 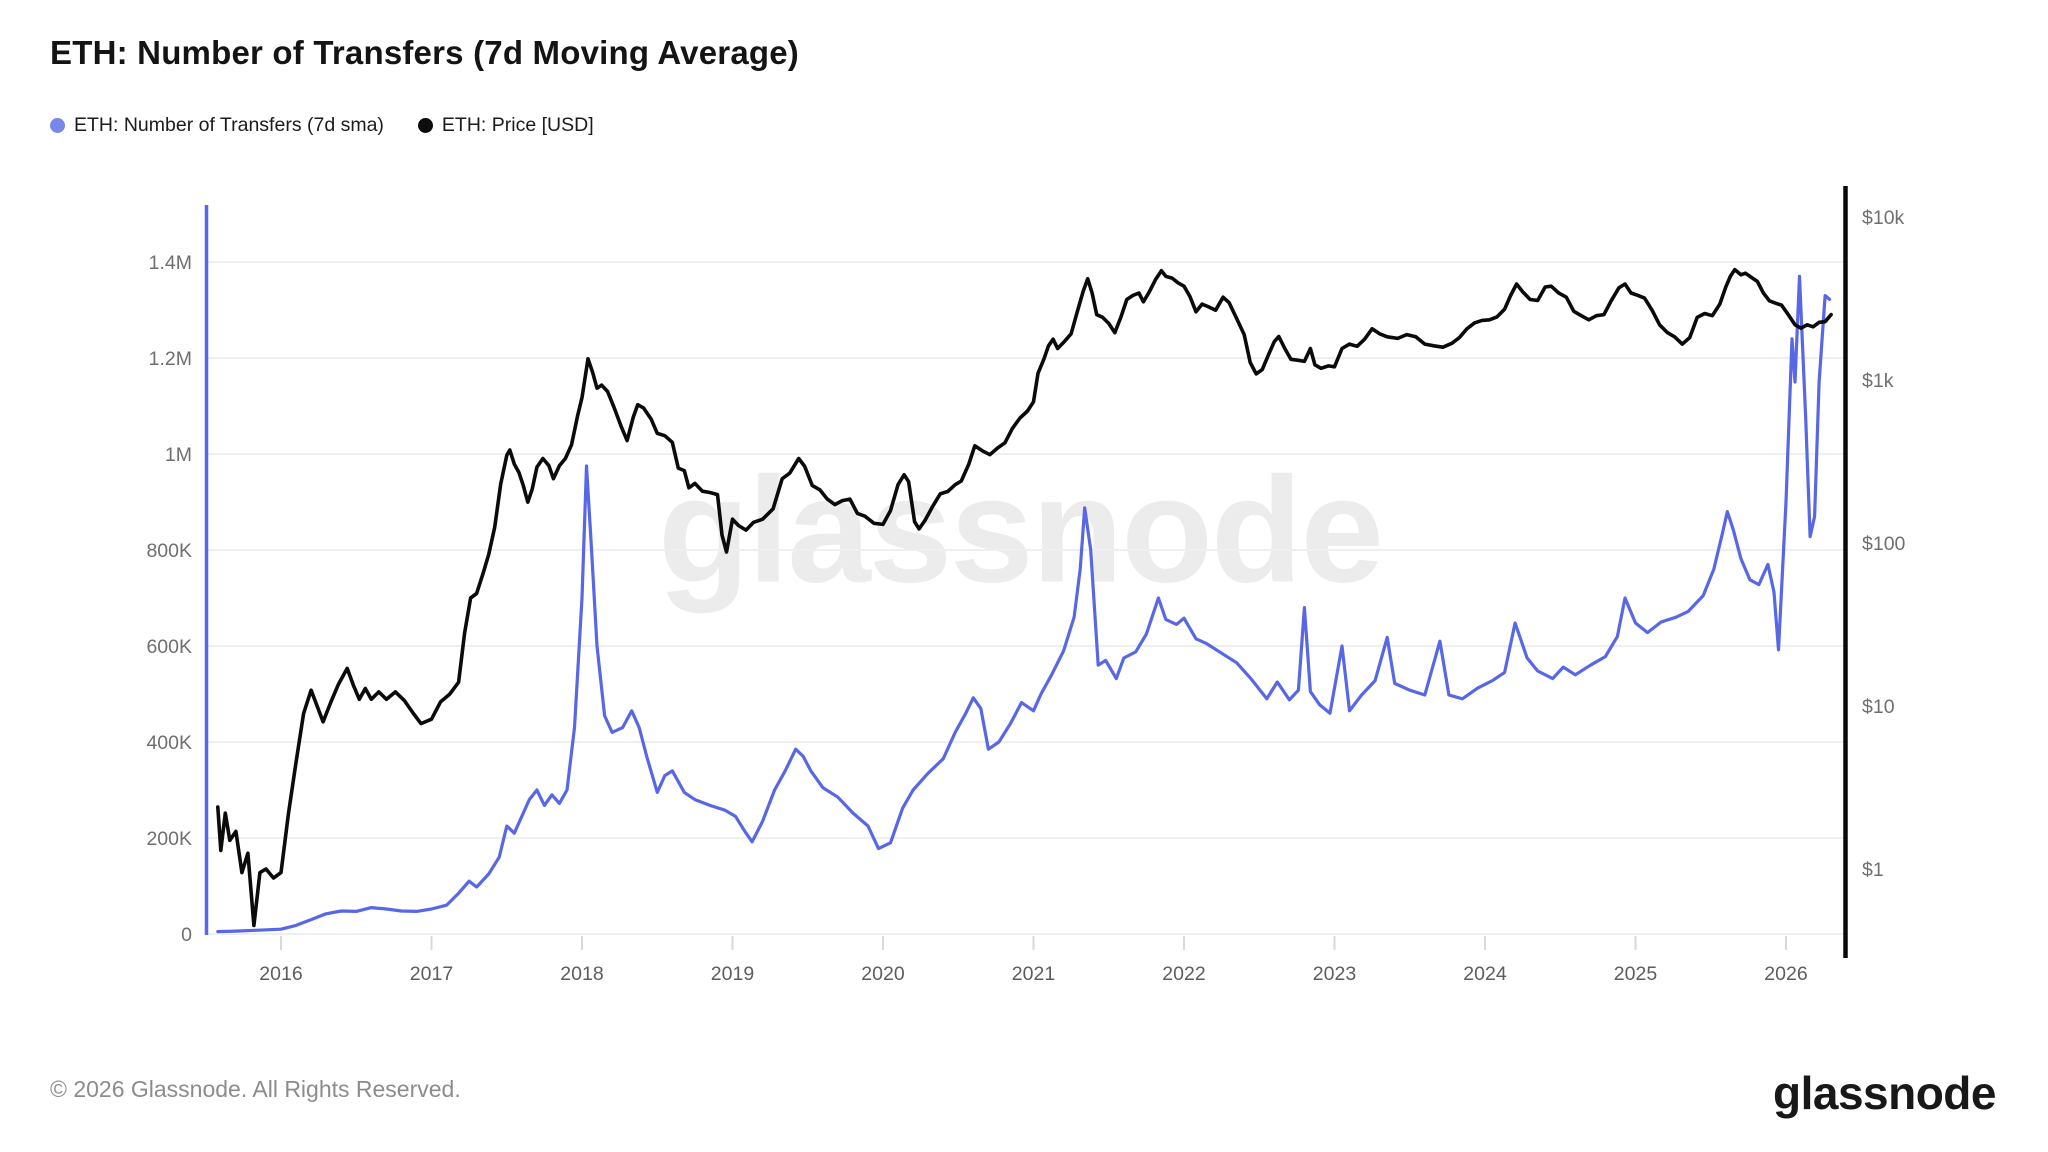 I want to click on x-axis-tick-label: 2025, so click(x=1636, y=974).